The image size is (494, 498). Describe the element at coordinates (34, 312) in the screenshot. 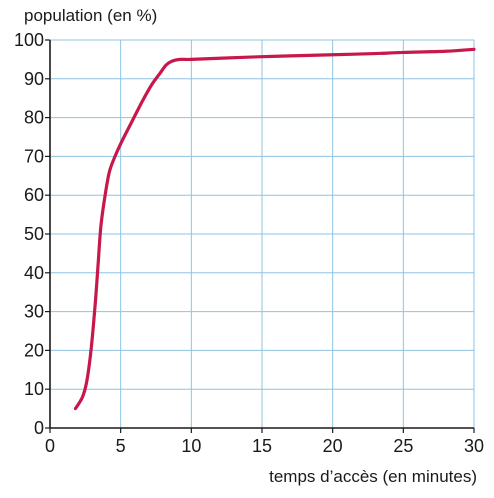

I see `y-tick-label: 30` at that location.